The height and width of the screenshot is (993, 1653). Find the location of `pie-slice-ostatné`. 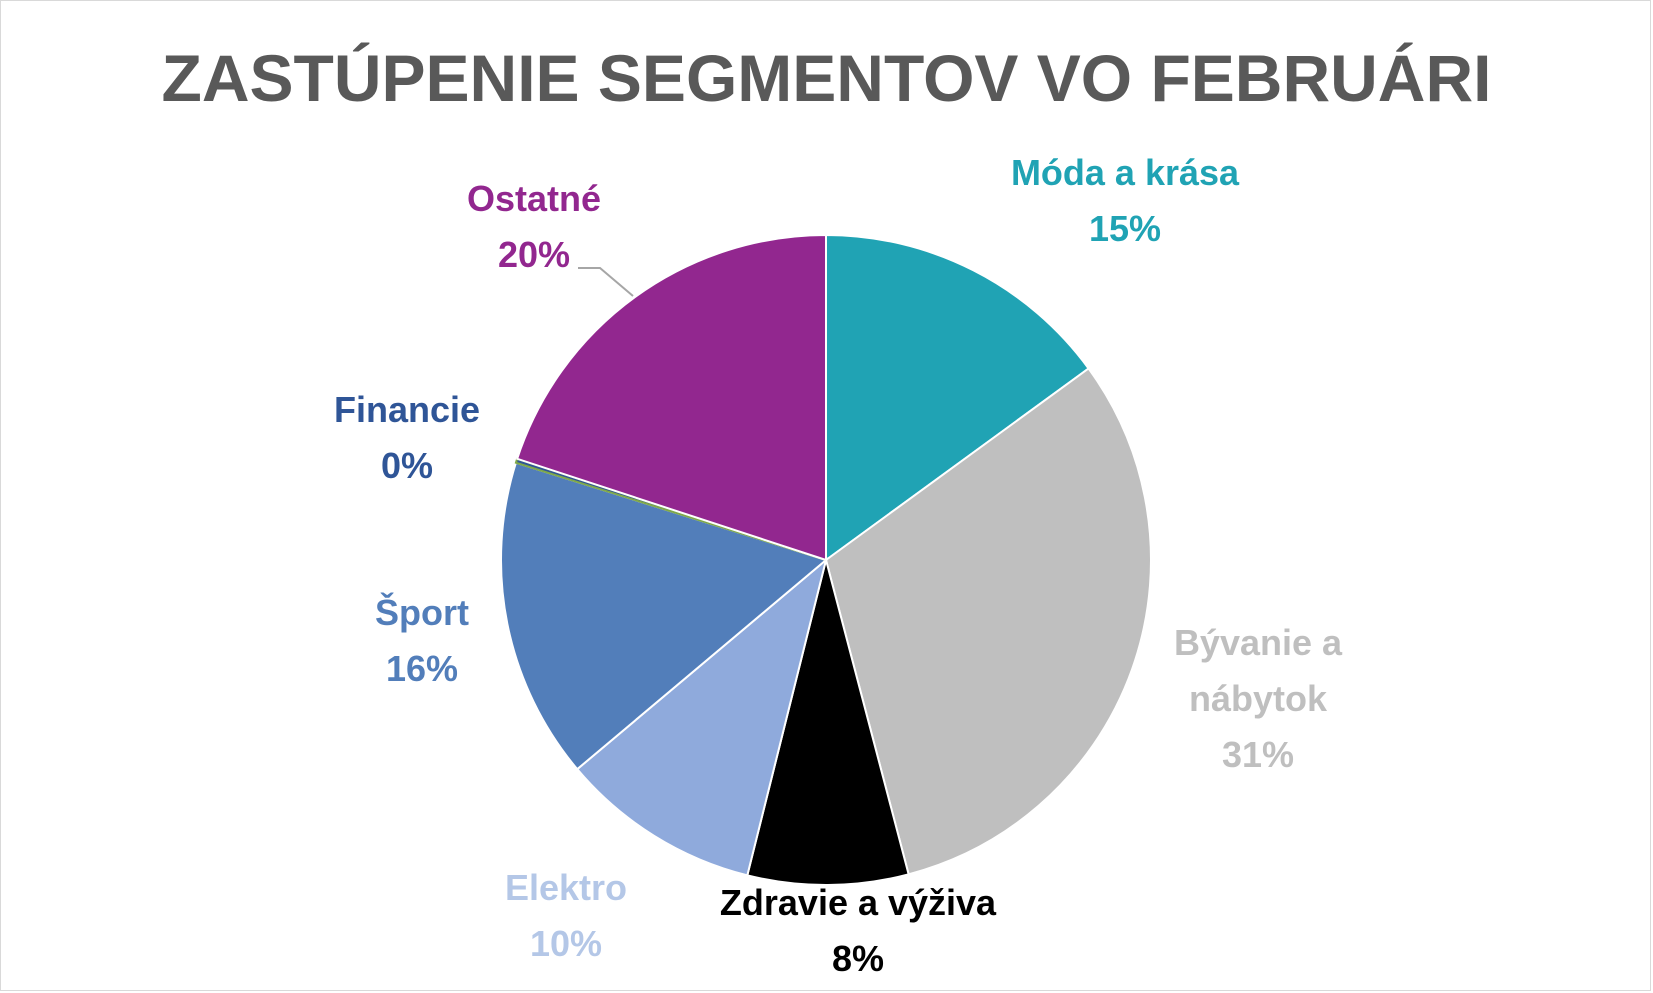

pie-slice-ostatné is located at coordinates (671, 397).